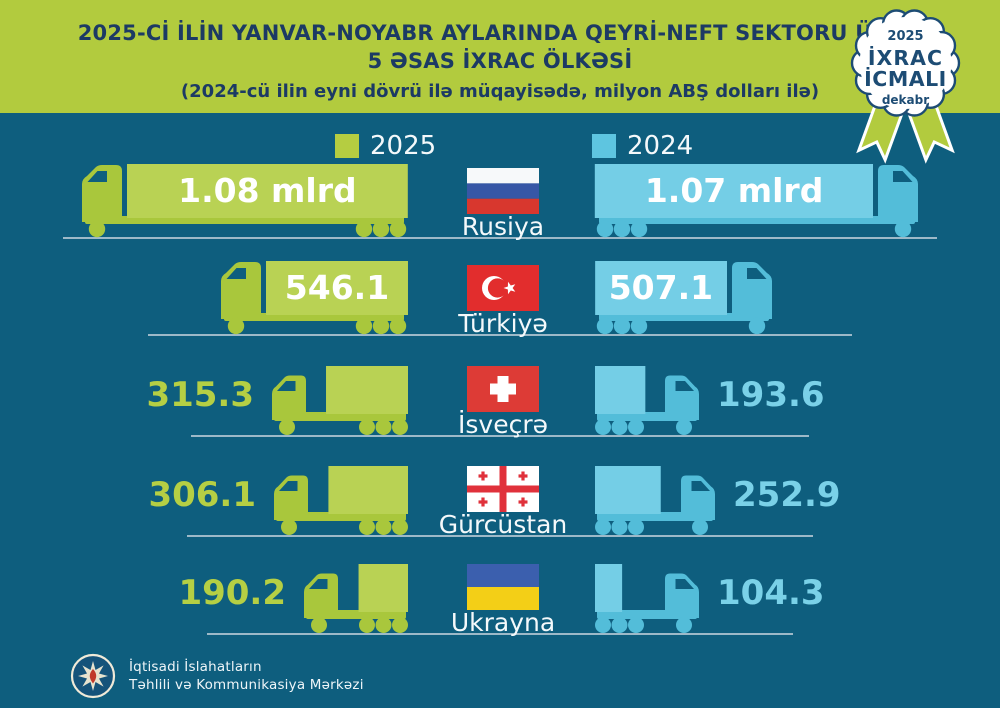 The height and width of the screenshot is (708, 1000). I want to click on truck-2024-icon: 1.07 mlrd, so click(756, 201).